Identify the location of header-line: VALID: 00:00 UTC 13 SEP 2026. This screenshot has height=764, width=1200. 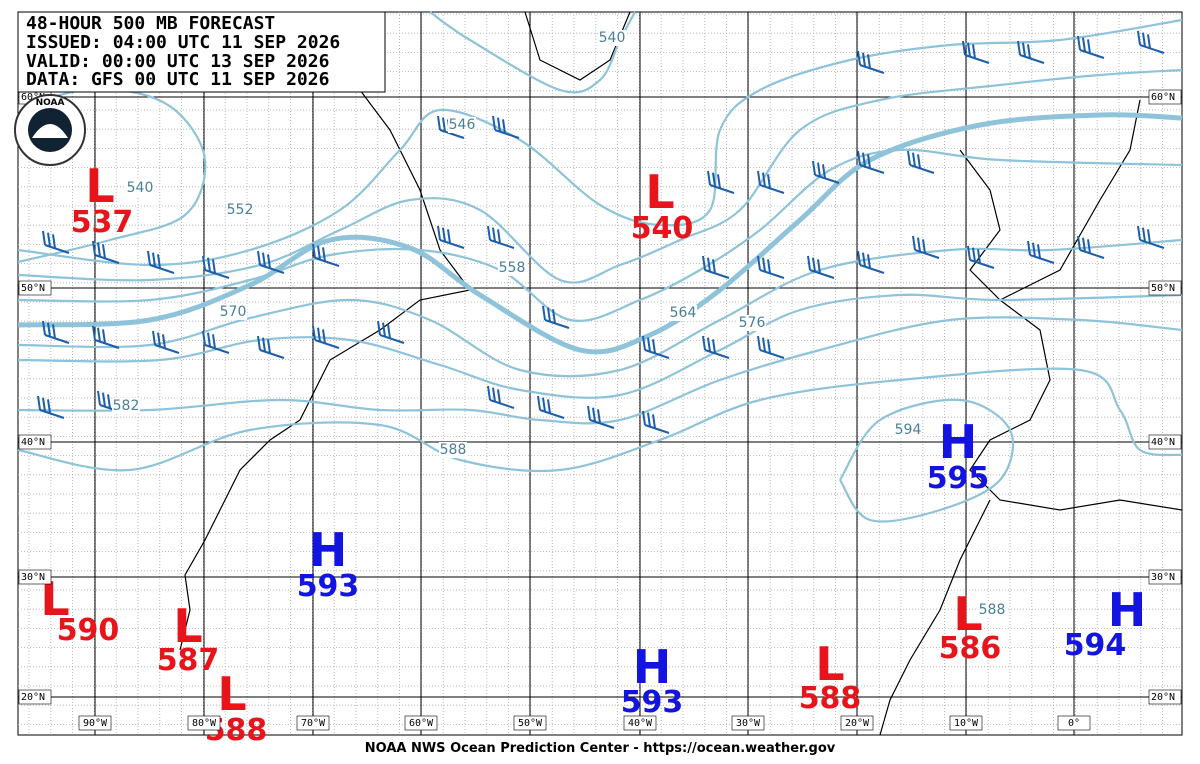
(177, 61).